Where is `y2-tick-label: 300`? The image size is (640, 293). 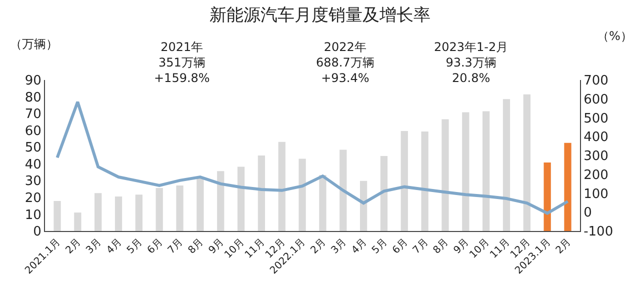 y2-tick-label: 300 is located at coordinates (596, 156).